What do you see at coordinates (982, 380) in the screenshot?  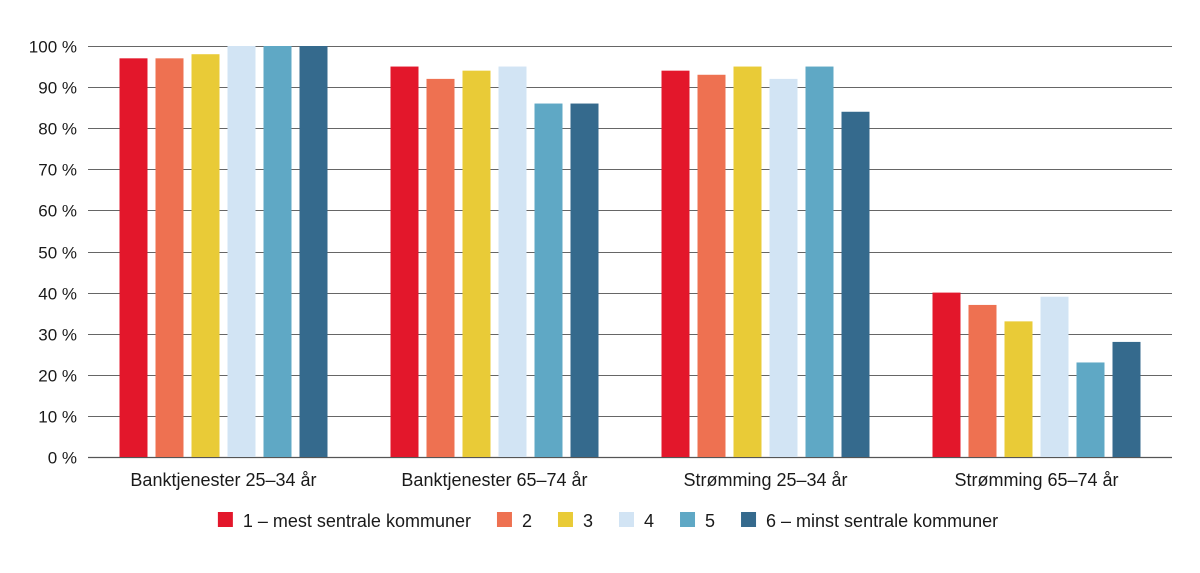 I see `bar: 2: 37 %` at bounding box center [982, 380].